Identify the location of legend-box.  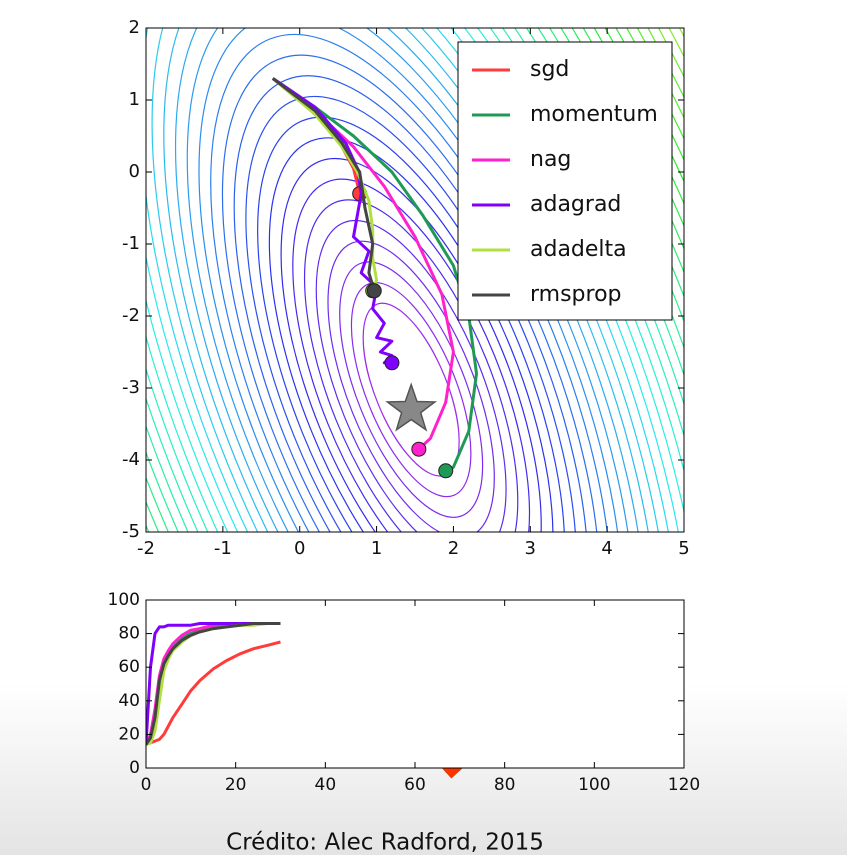
(565, 181).